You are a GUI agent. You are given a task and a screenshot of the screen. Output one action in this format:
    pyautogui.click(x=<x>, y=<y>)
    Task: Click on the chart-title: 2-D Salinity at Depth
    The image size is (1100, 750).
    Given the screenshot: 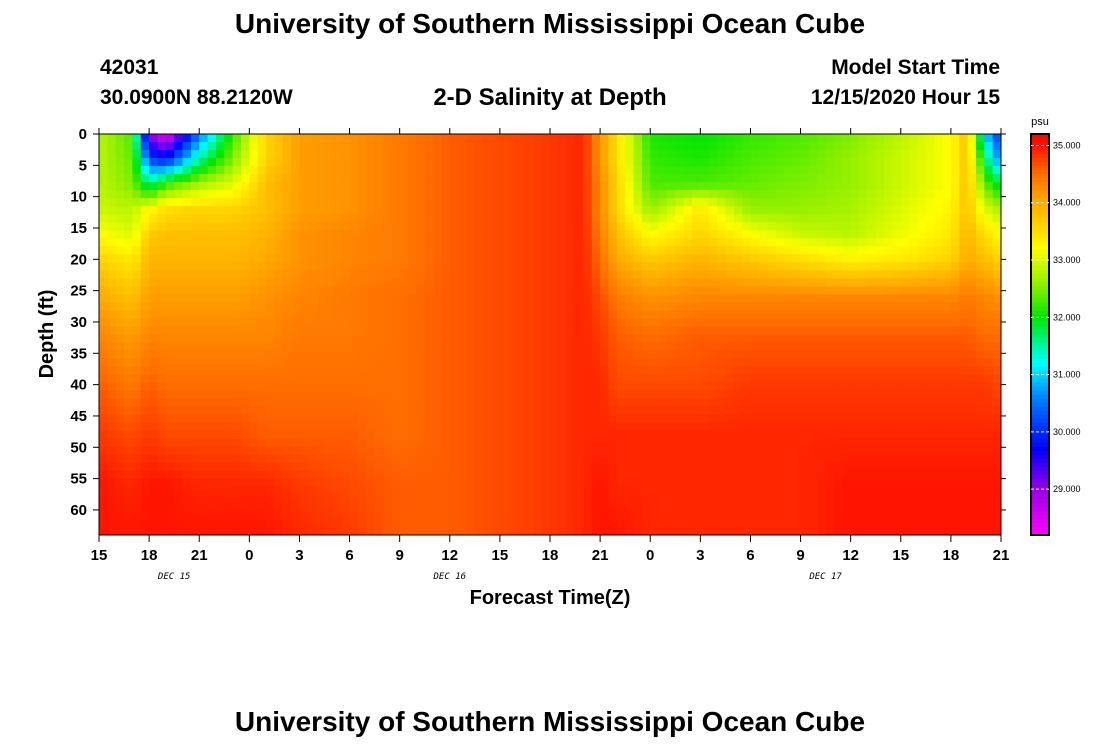 What is the action you would take?
    pyautogui.click(x=550, y=97)
    